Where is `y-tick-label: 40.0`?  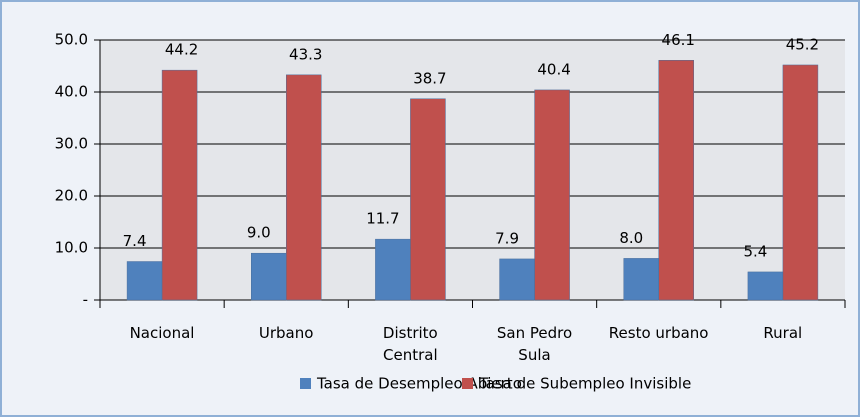
y-tick-label: 40.0 is located at coordinates (71, 92).